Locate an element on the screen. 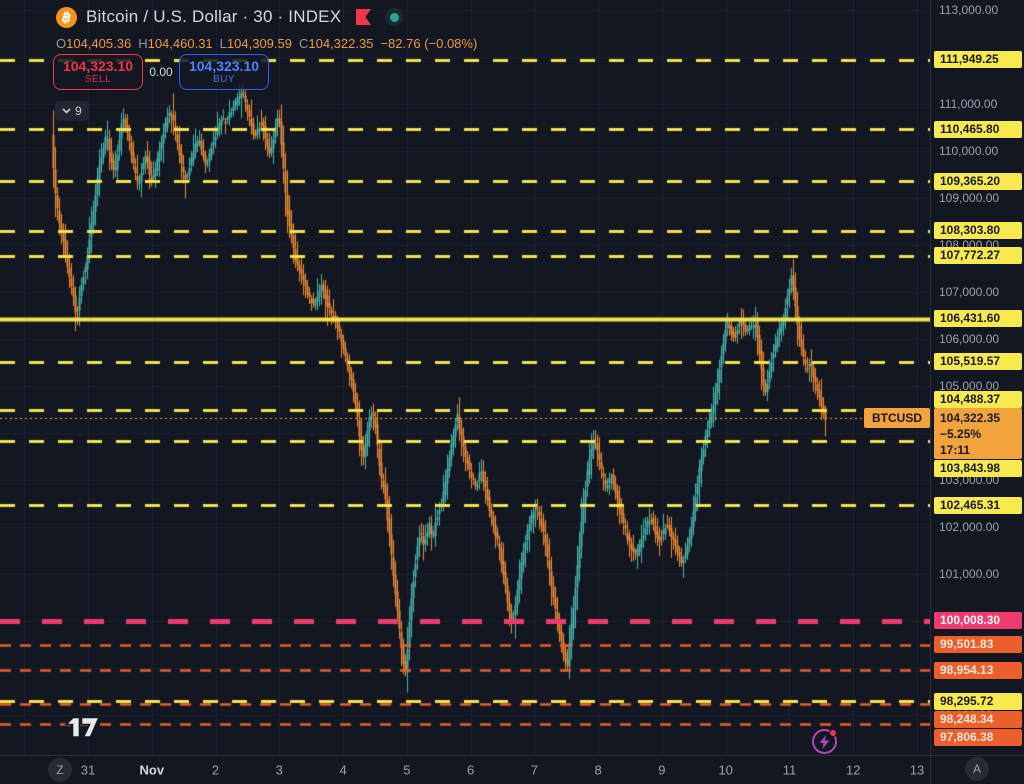 Image resolution: width=1024 pixels, height=784 pixels. flag-icon is located at coordinates (363, 17).